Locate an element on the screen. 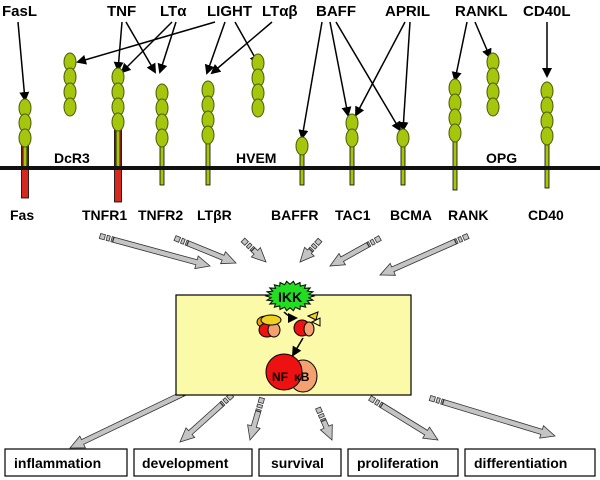 The width and height of the screenshot is (600, 480). receptor-shape-bcma is located at coordinates (403, 157).